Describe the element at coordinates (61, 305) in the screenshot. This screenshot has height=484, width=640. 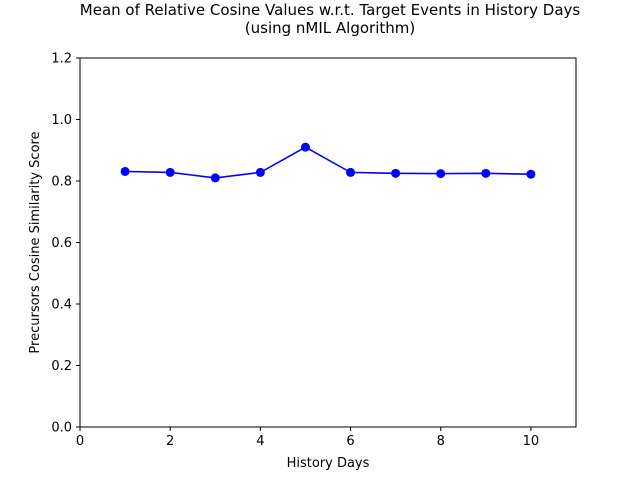
I see `y-tick-label: 0.4` at that location.